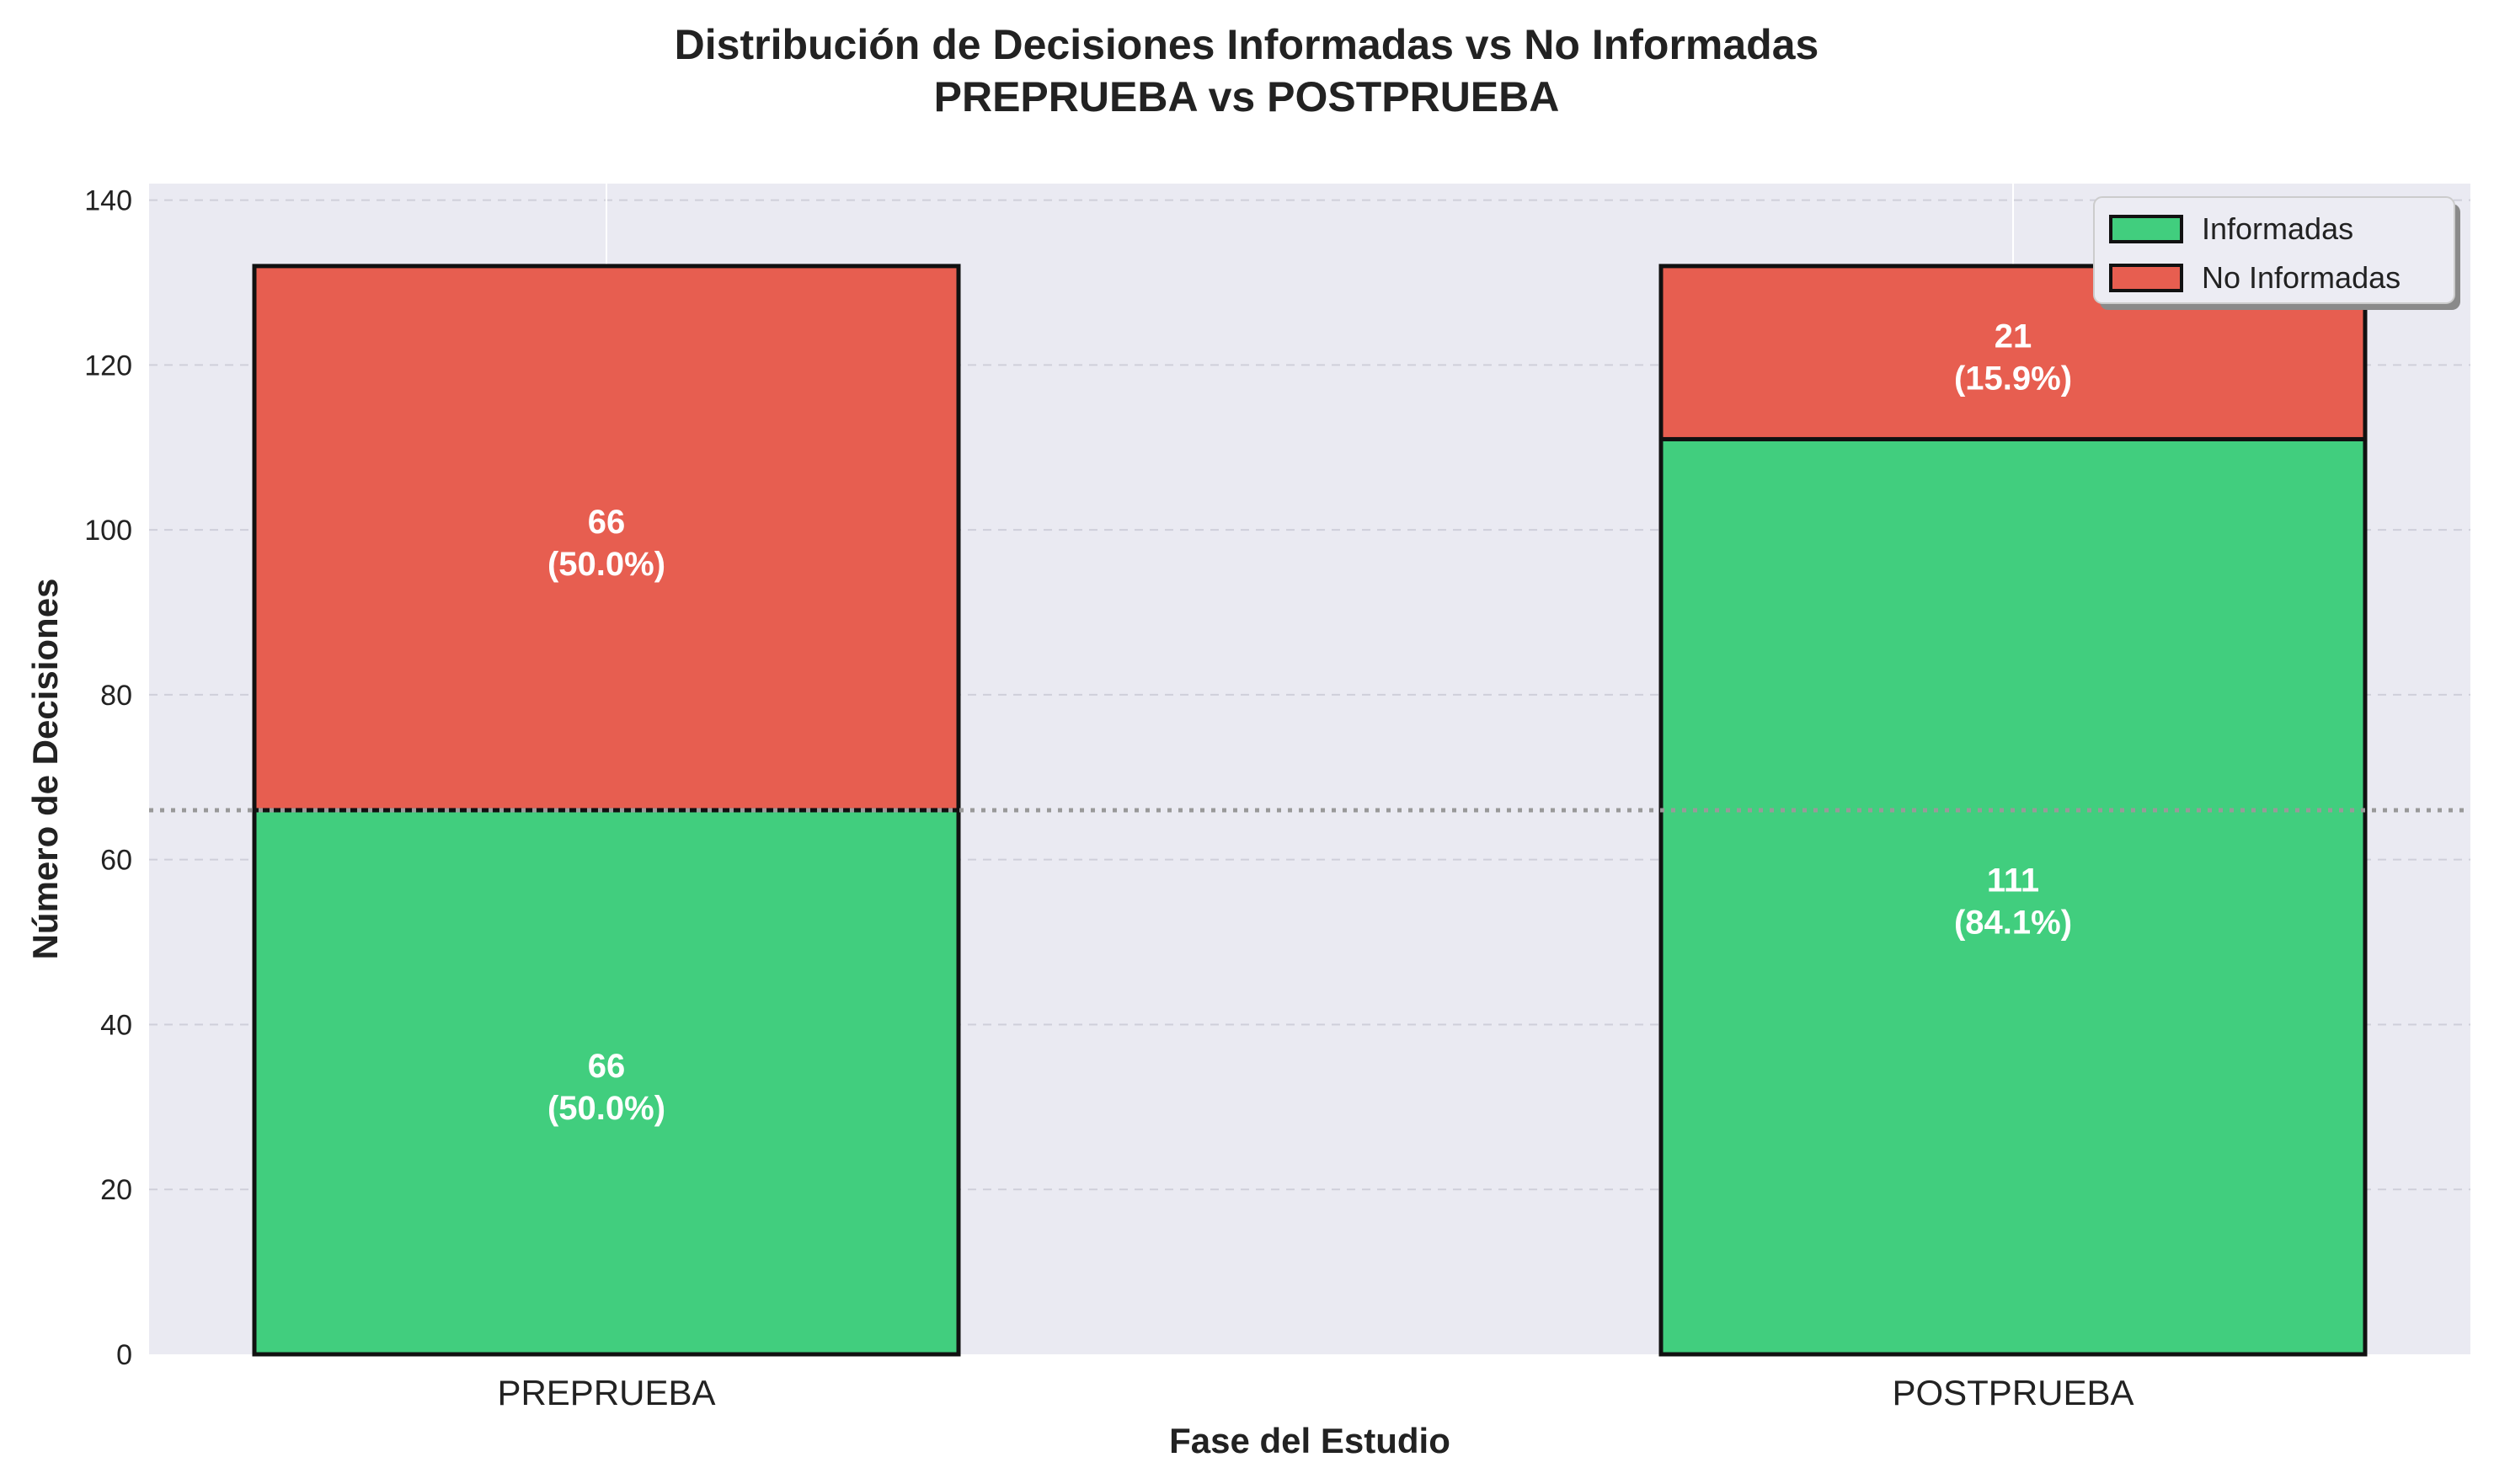  I want to click on y-axis-label: Número de Decisiones, so click(45, 770).